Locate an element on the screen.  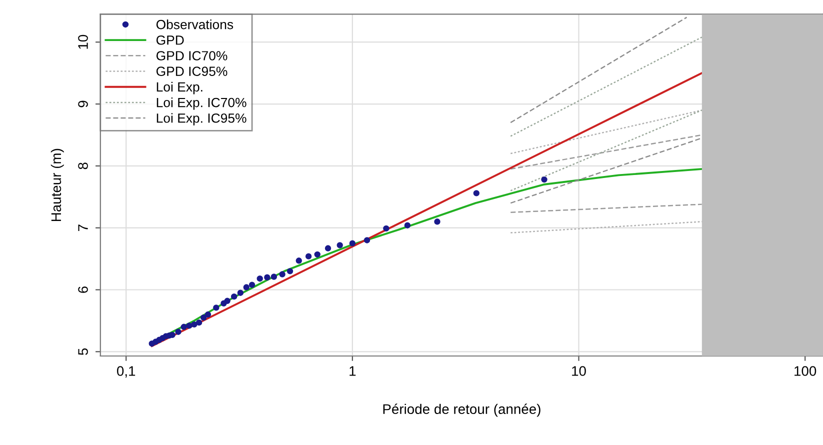
y-tick-label: 8 is located at coordinates (83, 166).